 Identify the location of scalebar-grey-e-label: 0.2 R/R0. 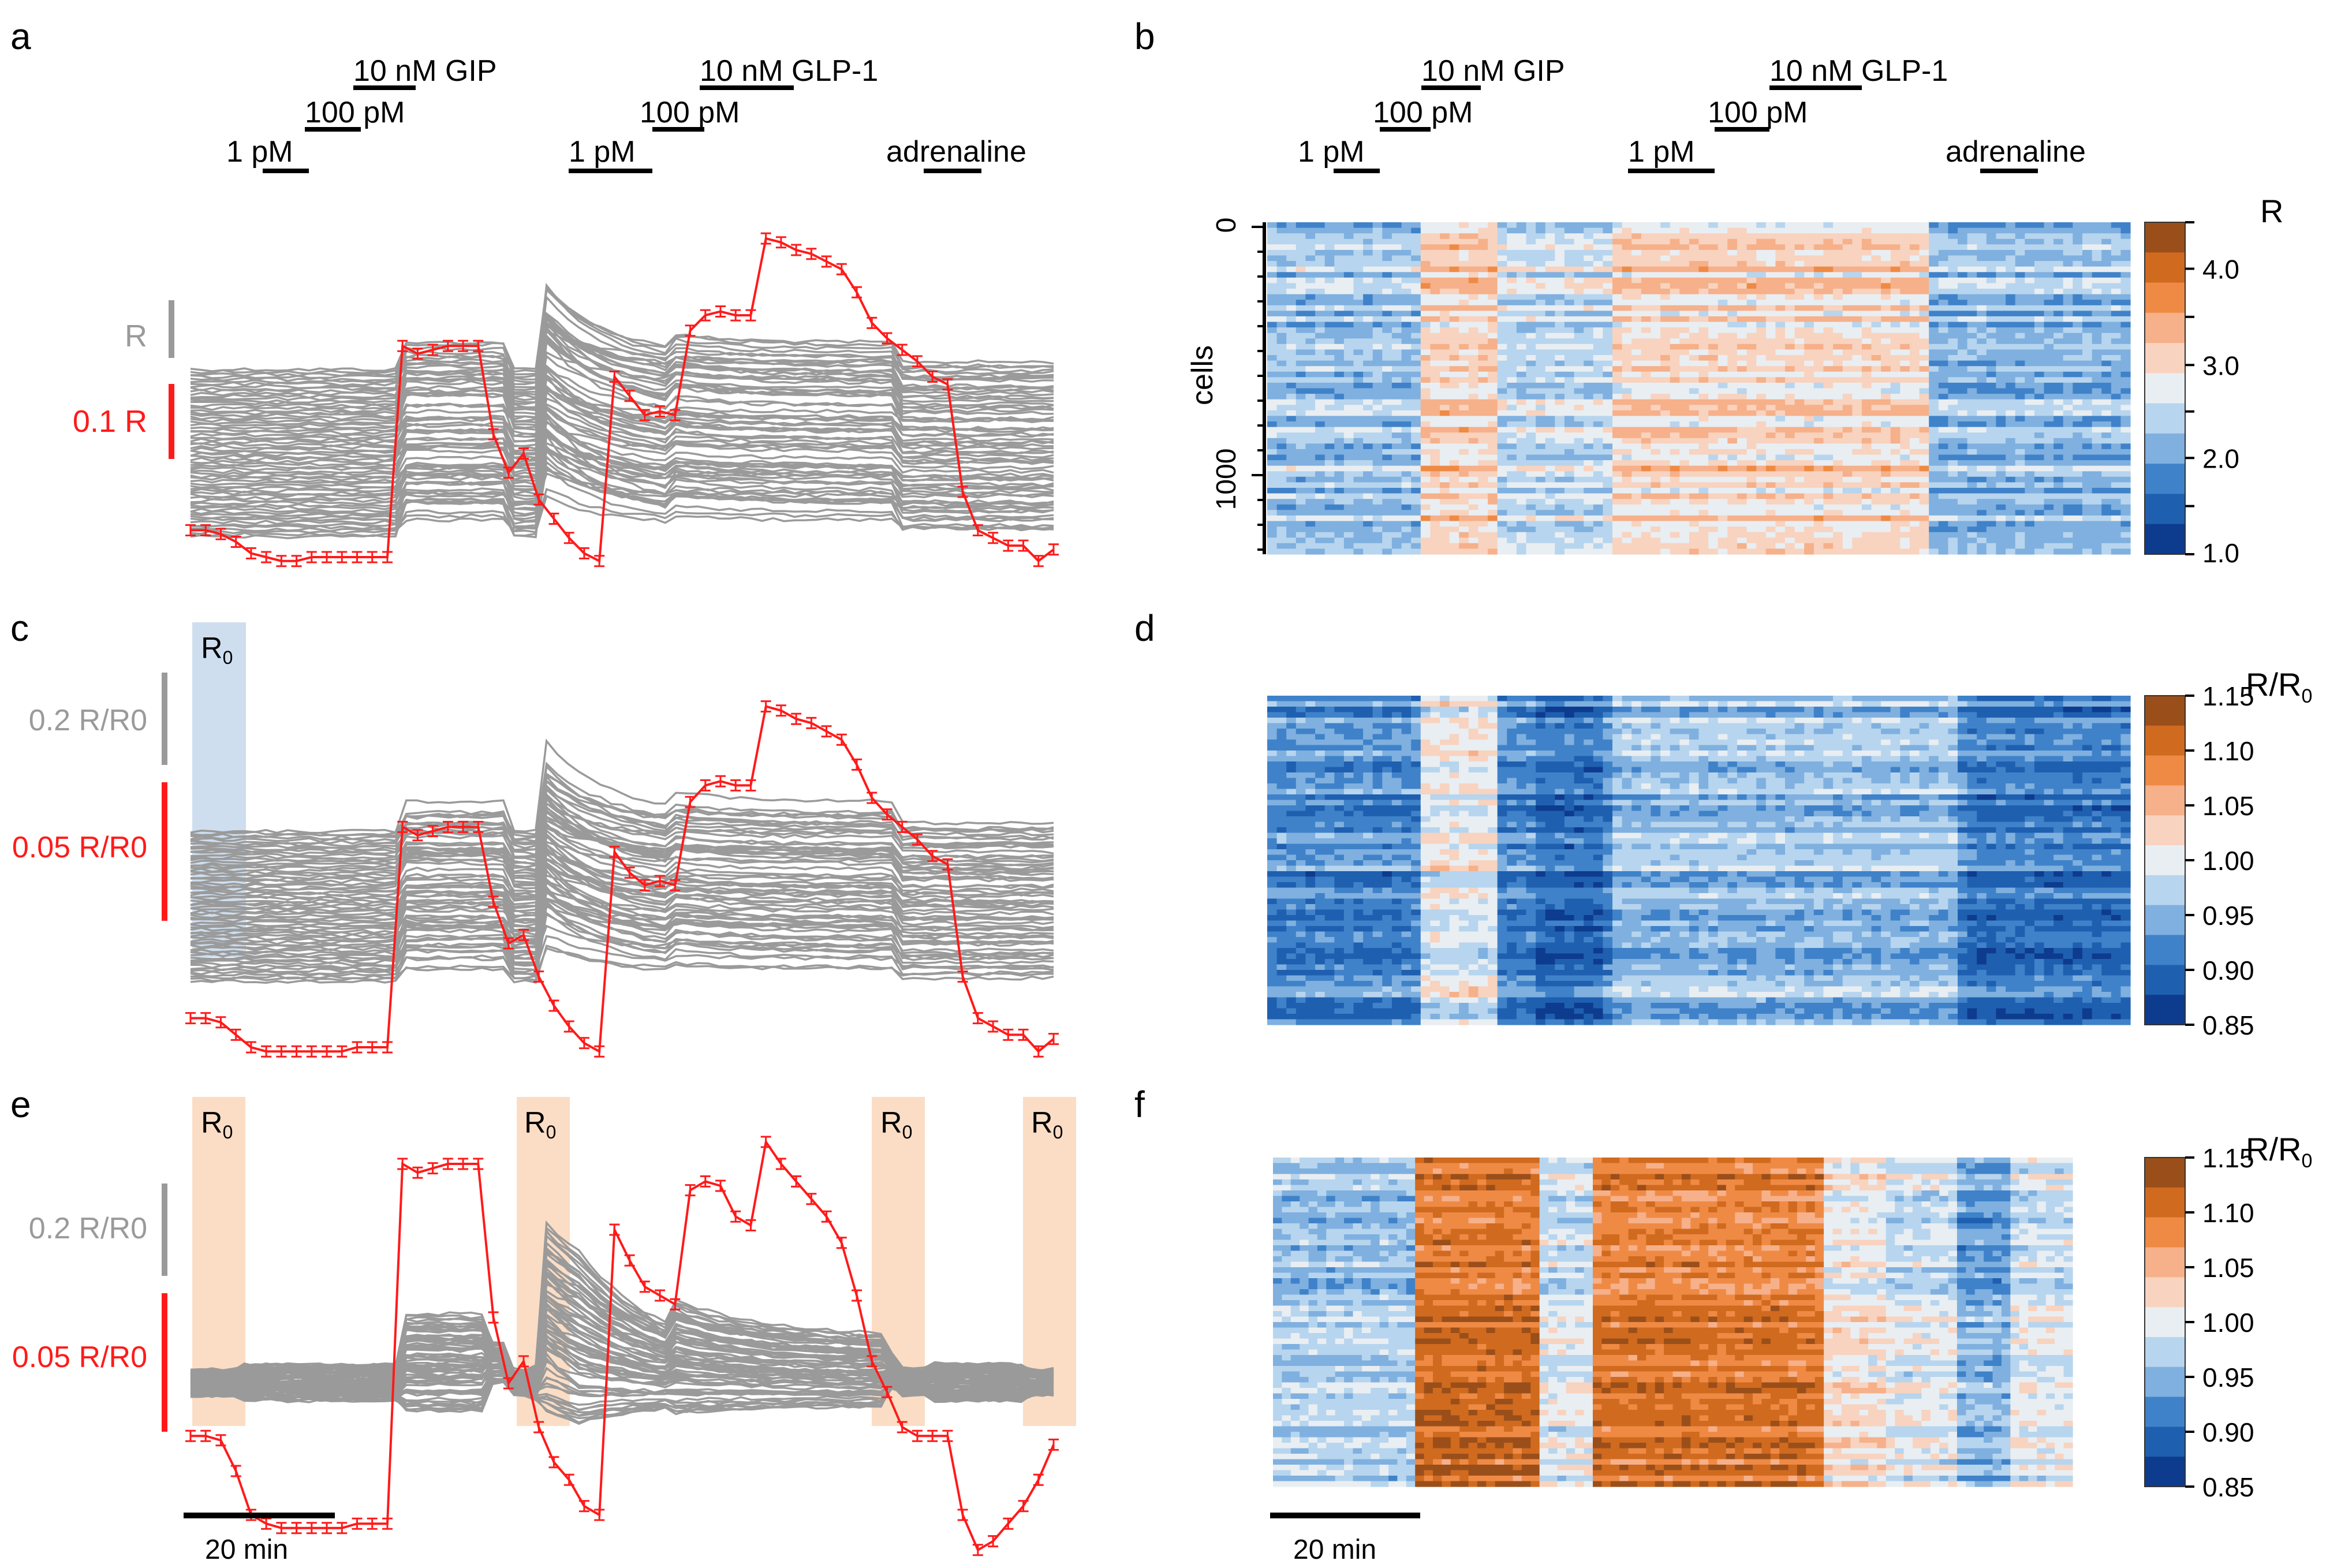
(88, 1228).